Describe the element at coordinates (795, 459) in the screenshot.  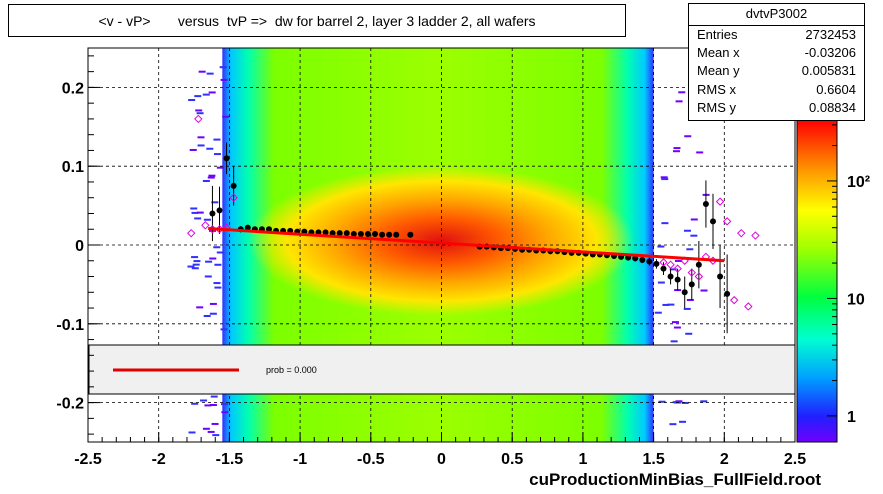
I see `x-tick-label: 2.5` at that location.